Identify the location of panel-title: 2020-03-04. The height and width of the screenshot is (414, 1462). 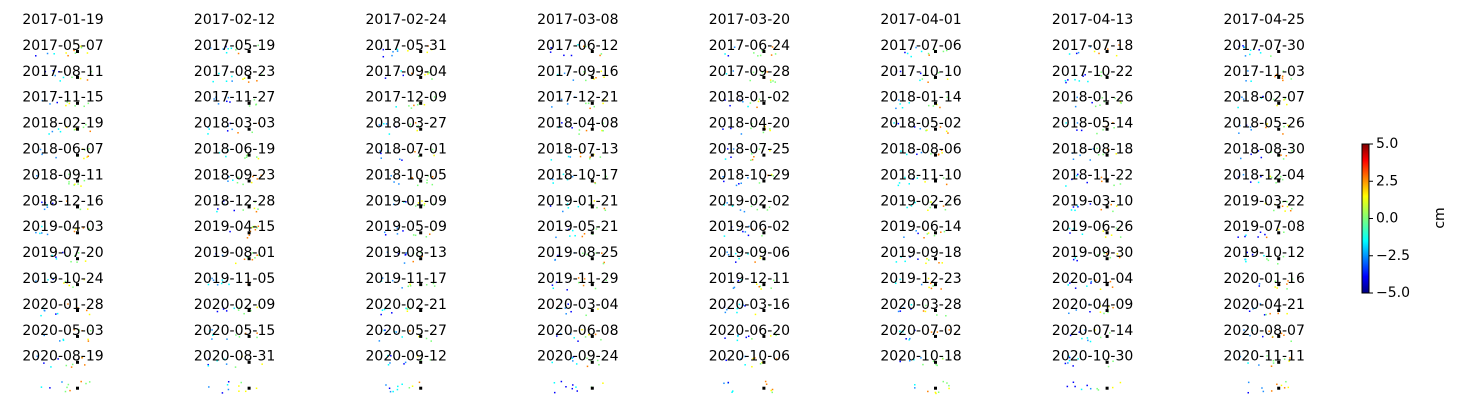
(577, 305).